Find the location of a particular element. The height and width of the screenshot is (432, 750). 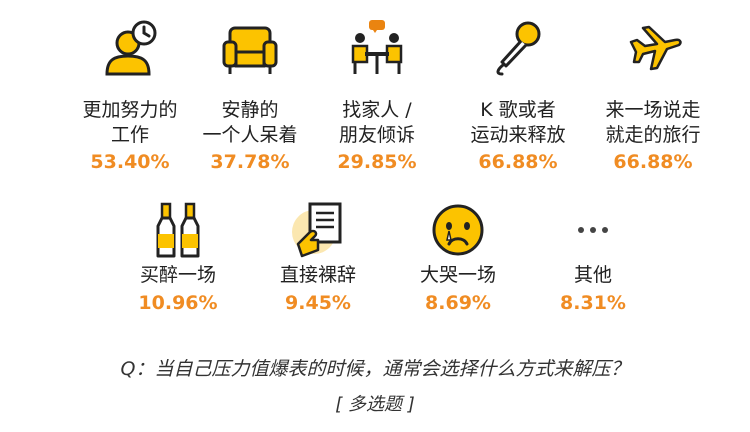

option-value: 29.85% is located at coordinates (377, 162).